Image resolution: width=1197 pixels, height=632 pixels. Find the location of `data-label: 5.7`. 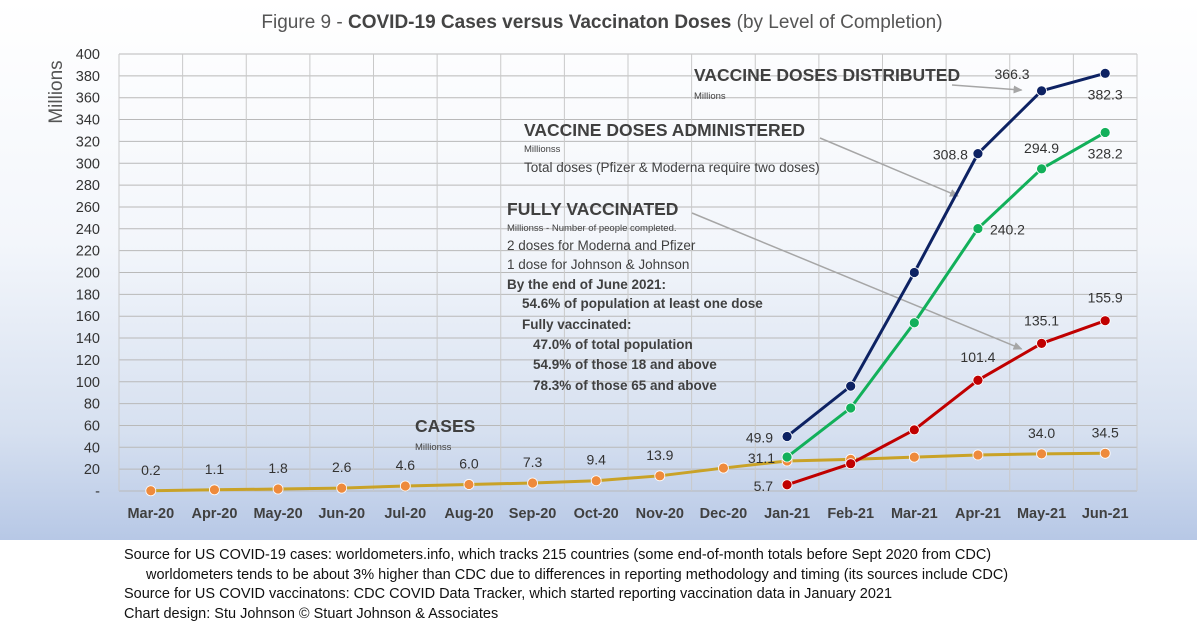

data-label: 5.7 is located at coordinates (764, 486).